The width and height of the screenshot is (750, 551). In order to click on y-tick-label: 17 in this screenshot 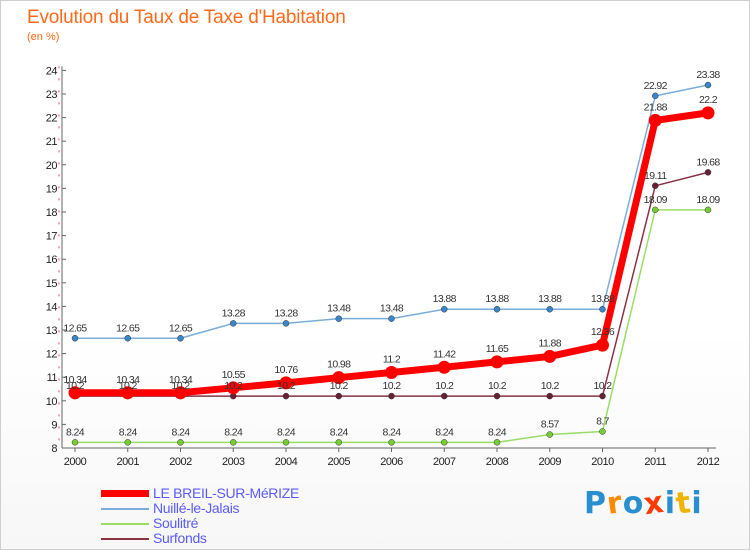, I will do `click(52, 237)`.